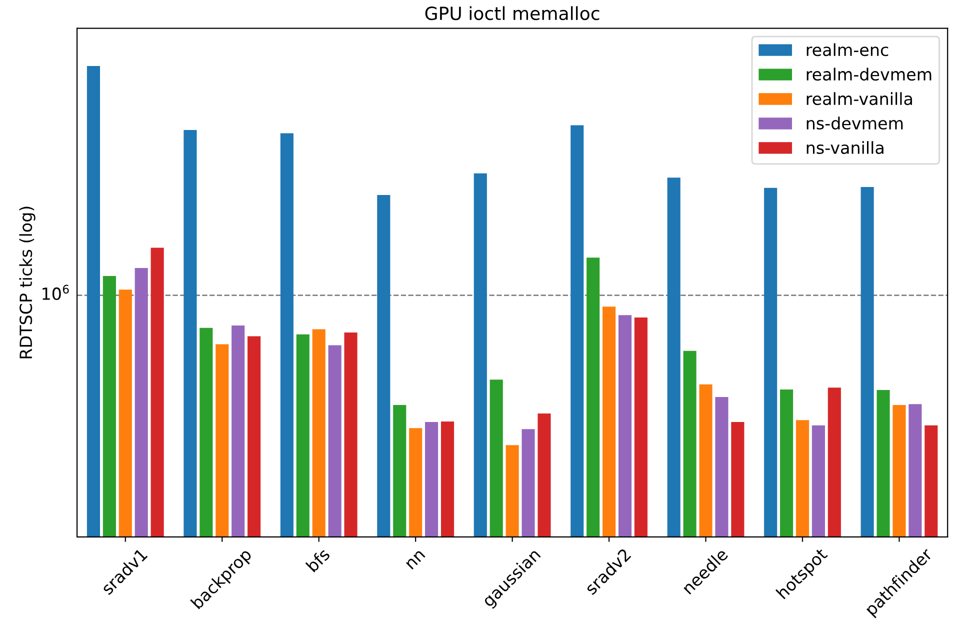 The image size is (963, 628). What do you see at coordinates (869, 74) in the screenshot?
I see `legend-label: realm-devmem` at bounding box center [869, 74].